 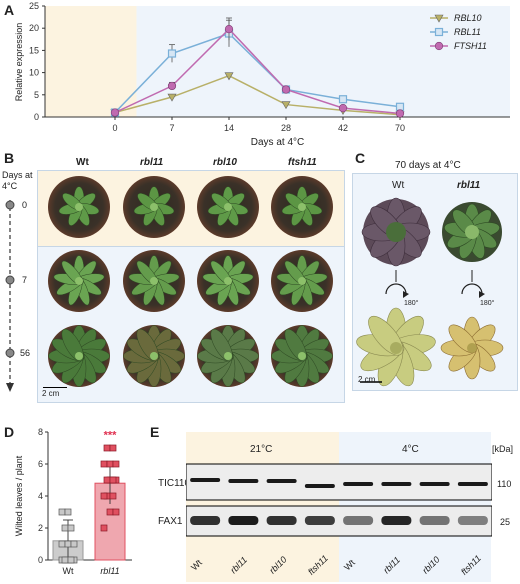 What do you see at coordinates (398, 185) in the screenshot?
I see `panel-c-col-wt: Wt` at bounding box center [398, 185].